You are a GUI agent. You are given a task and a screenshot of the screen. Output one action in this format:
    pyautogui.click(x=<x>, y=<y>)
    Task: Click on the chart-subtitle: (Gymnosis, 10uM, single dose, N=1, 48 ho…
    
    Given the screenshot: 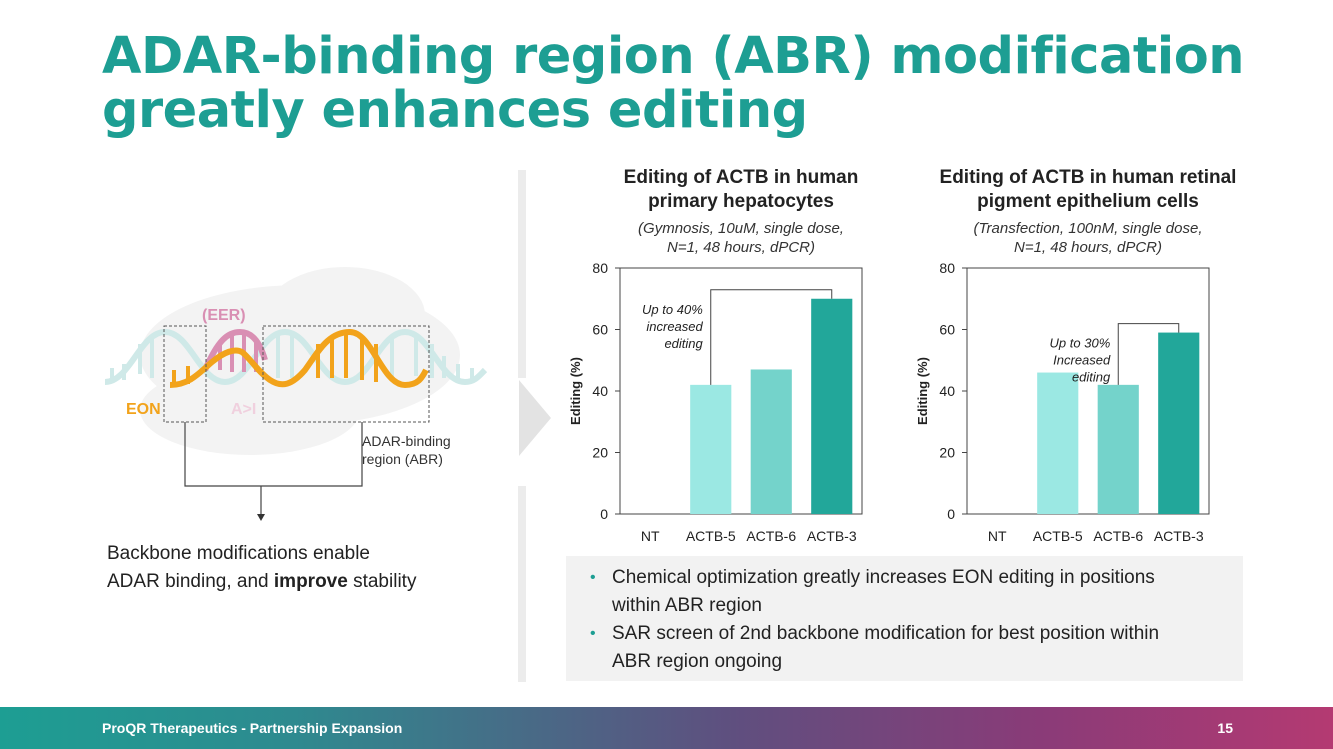 What is the action you would take?
    pyautogui.click(x=741, y=238)
    